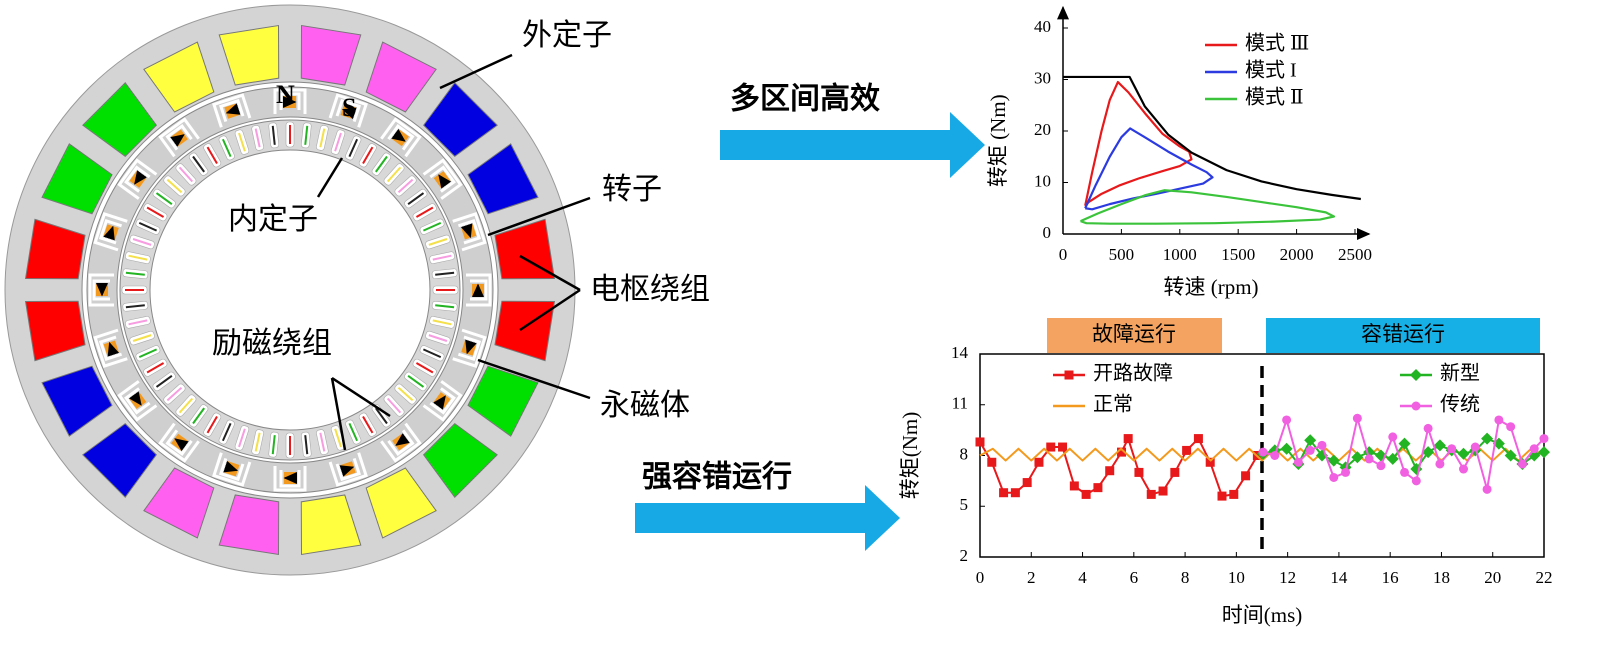  What do you see at coordinates (1236, 577) in the screenshot?
I see `x-tick-label: 10` at bounding box center [1236, 577].